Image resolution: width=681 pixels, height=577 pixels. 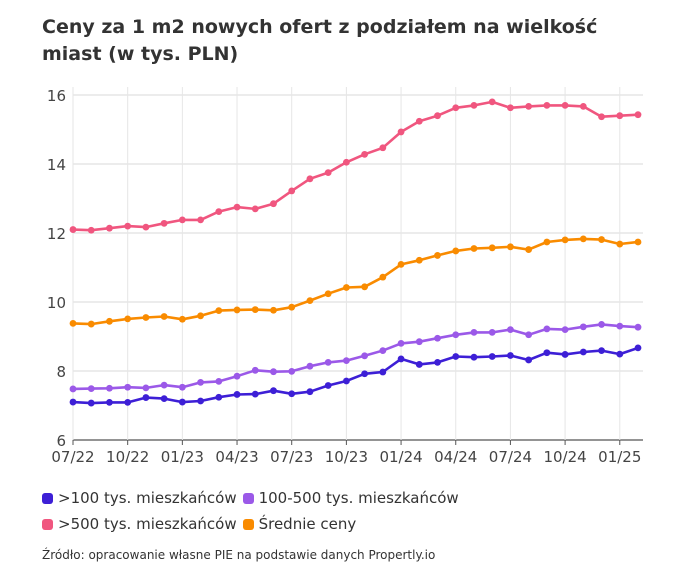 I want to click on y-tick-label: 6, so click(x=61, y=441).